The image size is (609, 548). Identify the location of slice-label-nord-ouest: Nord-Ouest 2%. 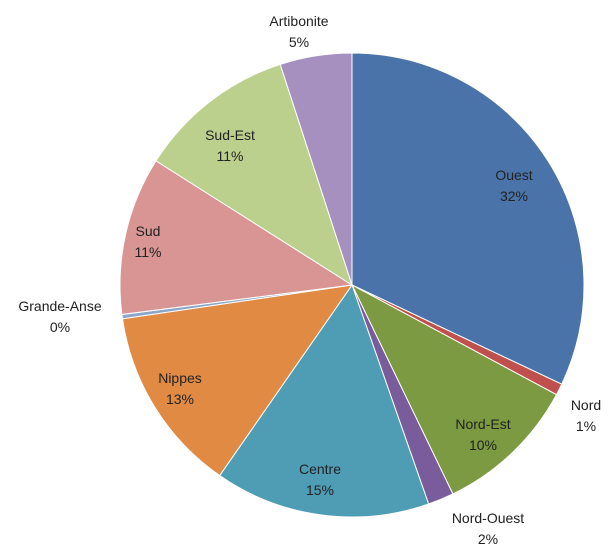
(488, 528).